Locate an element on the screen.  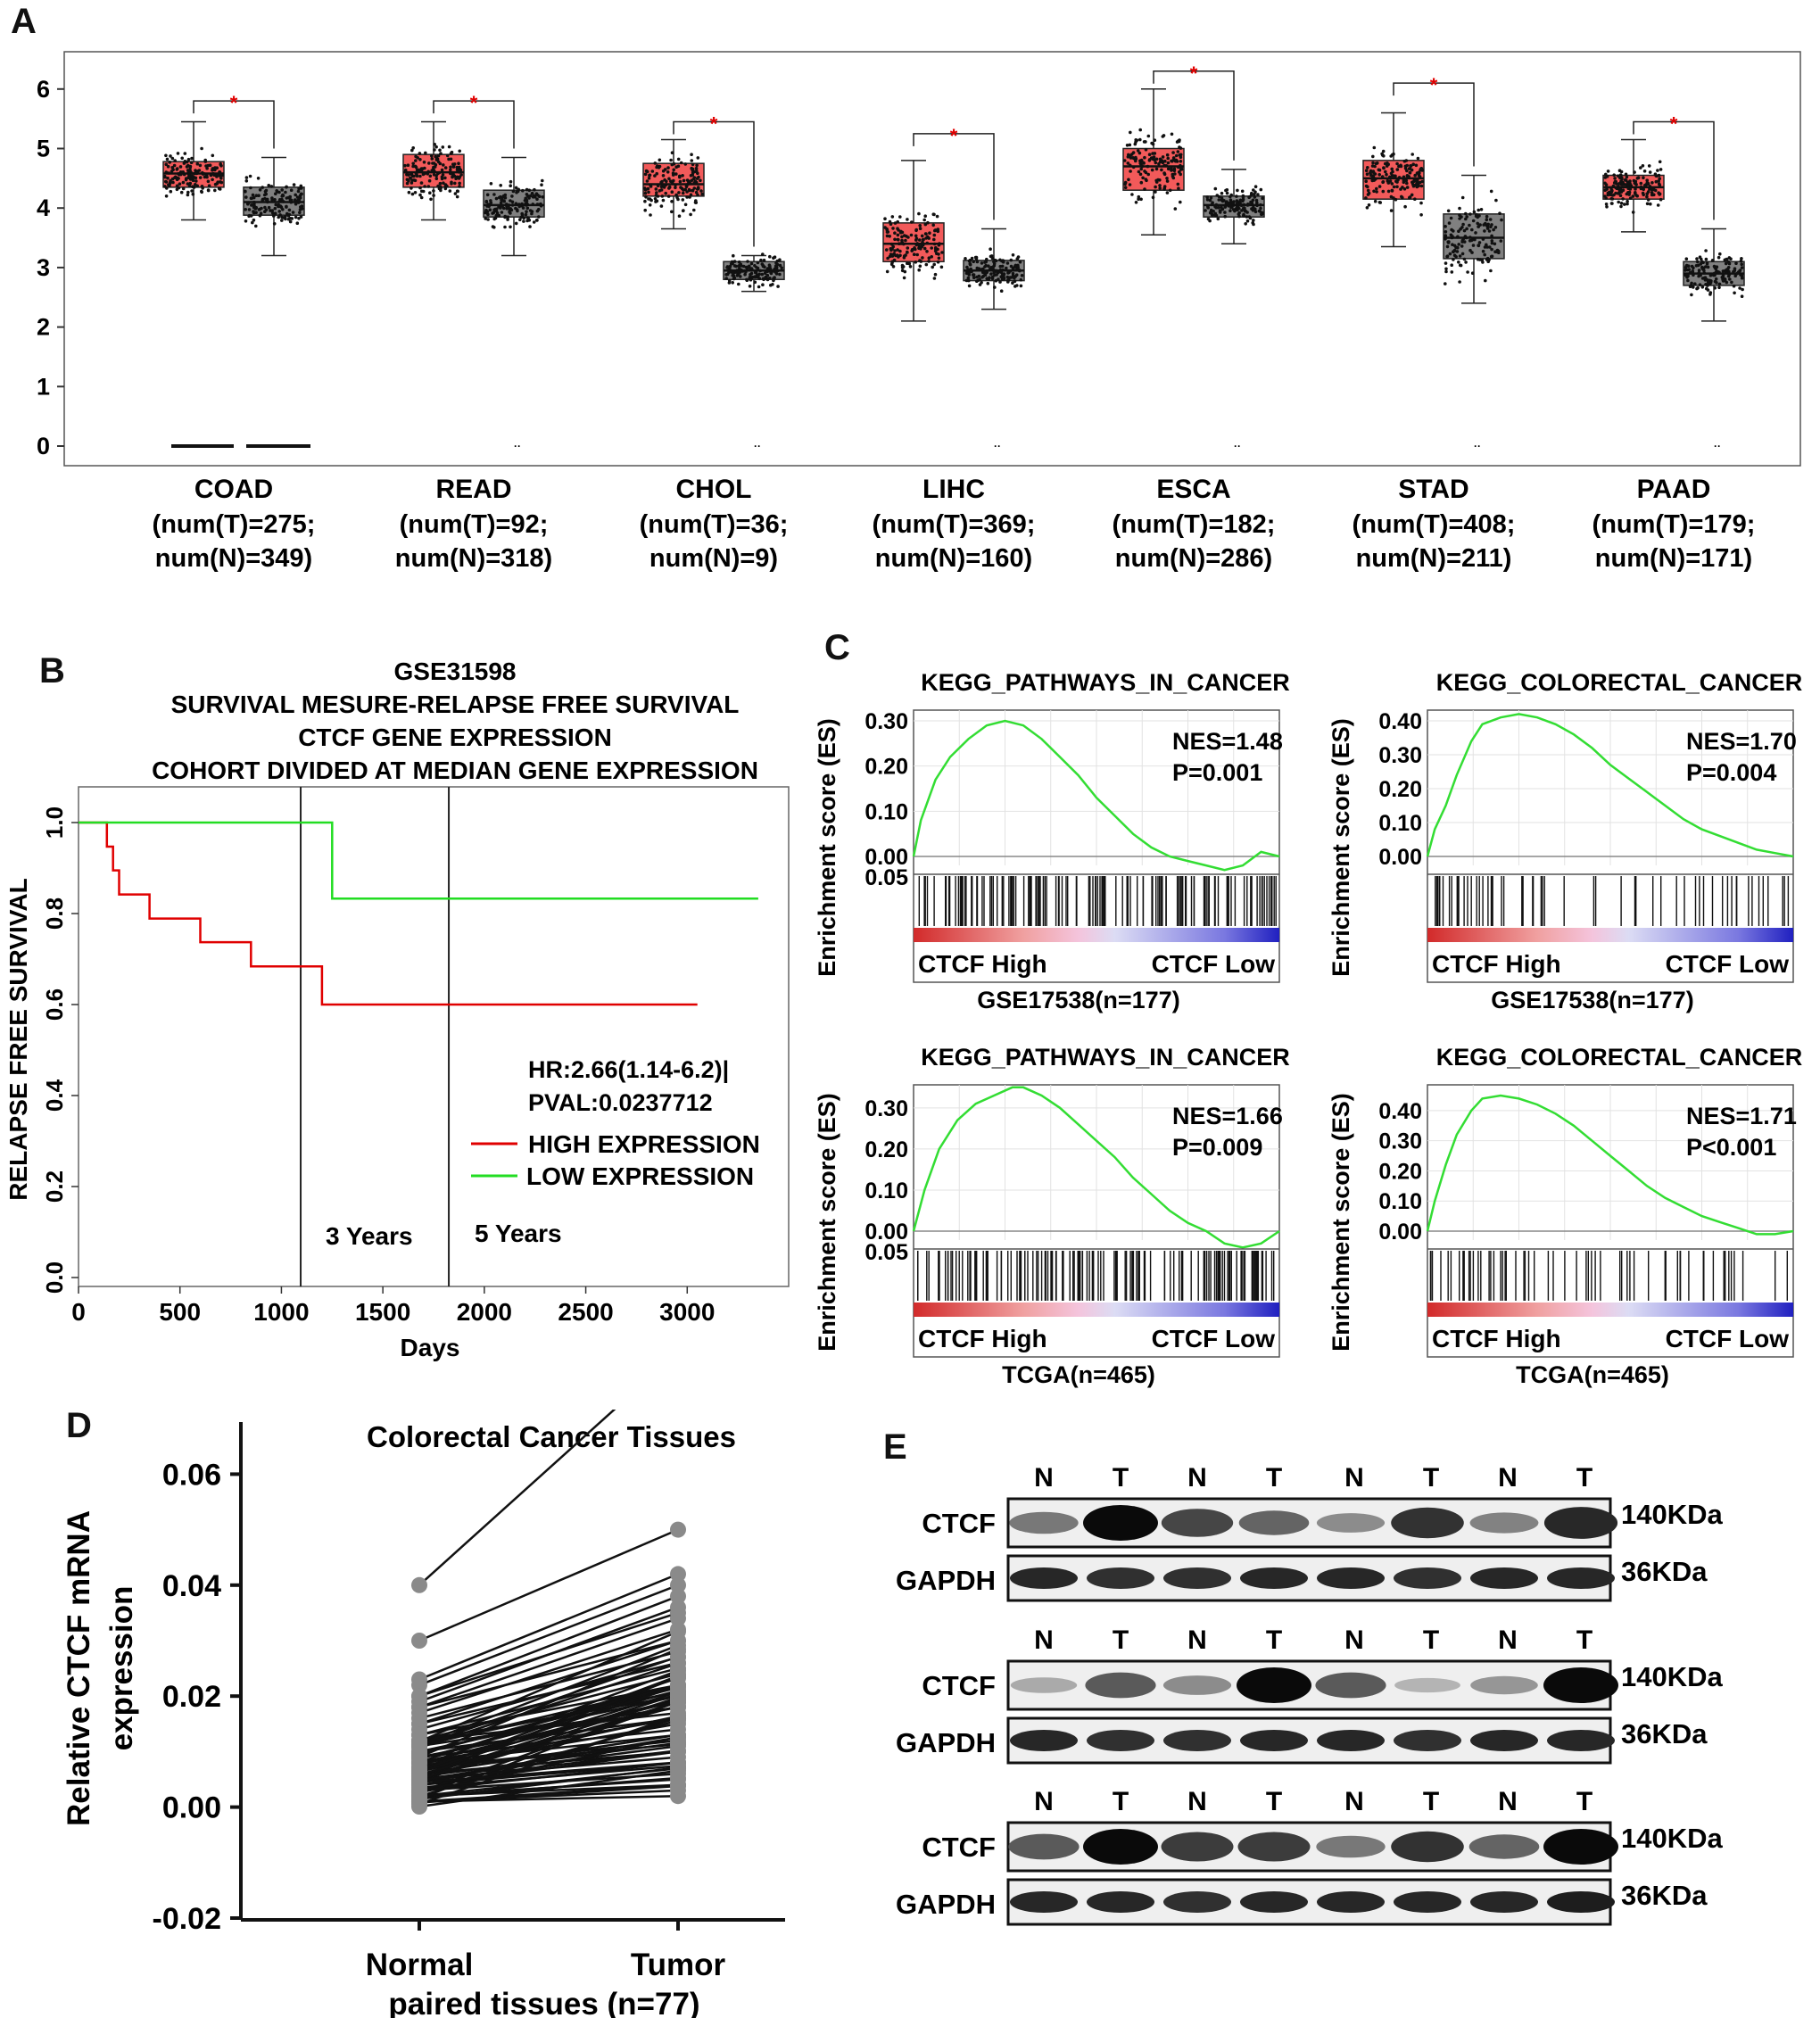
enrichment-curve is located at coordinates (1096, 796).